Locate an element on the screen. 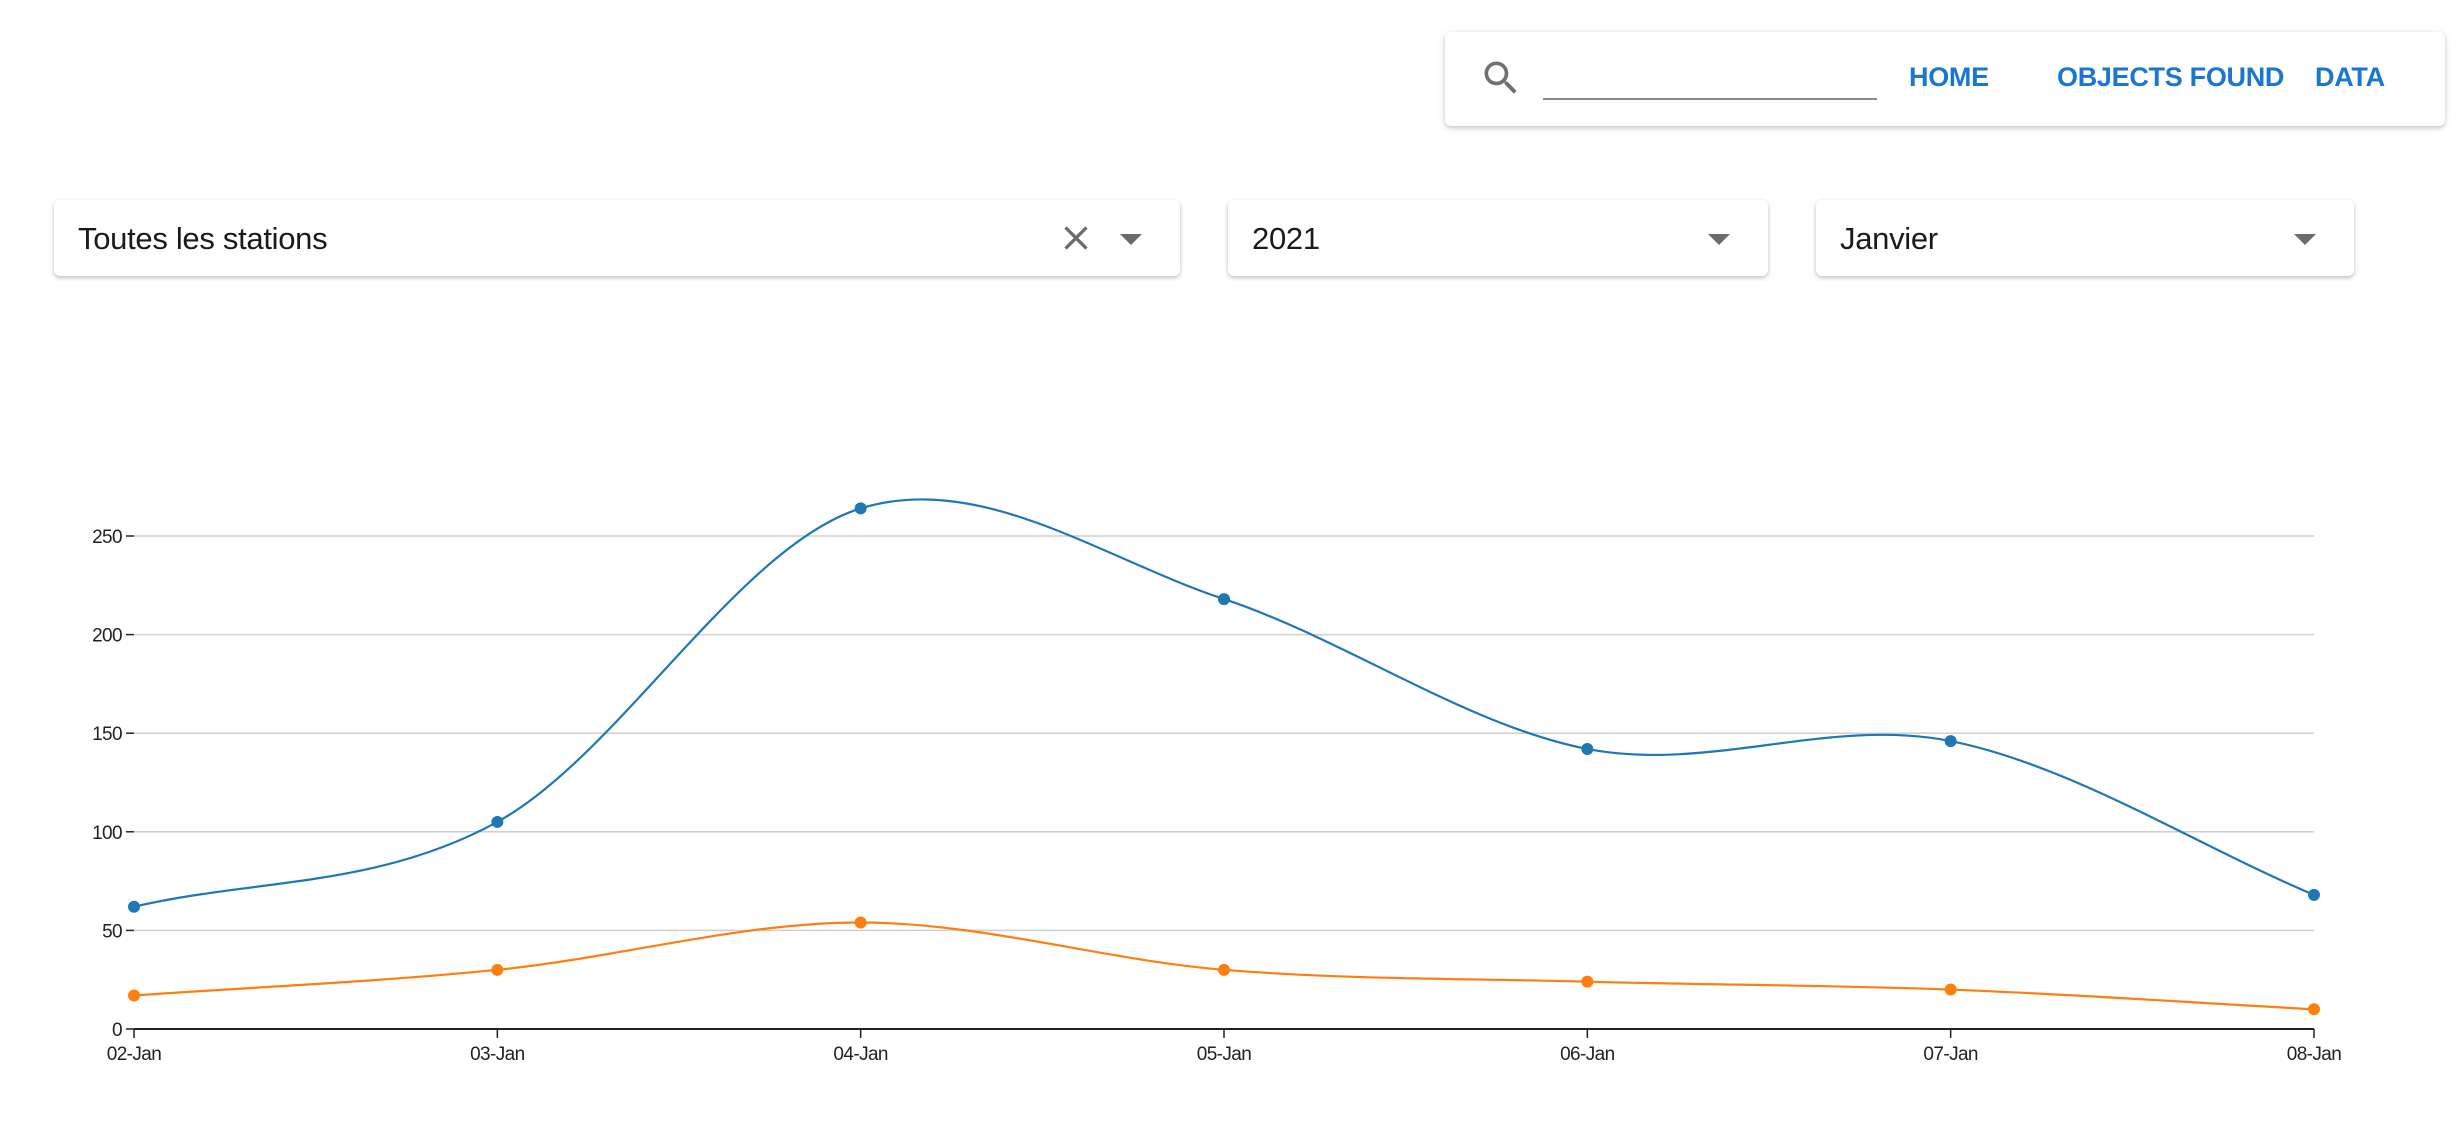 The height and width of the screenshot is (1128, 2460). clear-icon is located at coordinates (1076, 238).